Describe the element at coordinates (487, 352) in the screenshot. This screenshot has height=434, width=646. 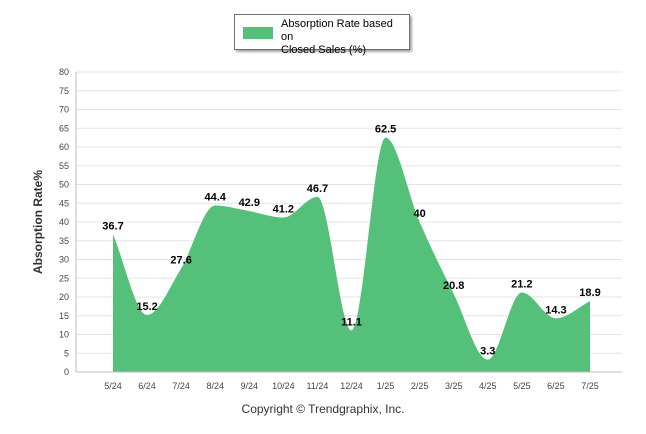
I see `data-label: 3.3` at that location.